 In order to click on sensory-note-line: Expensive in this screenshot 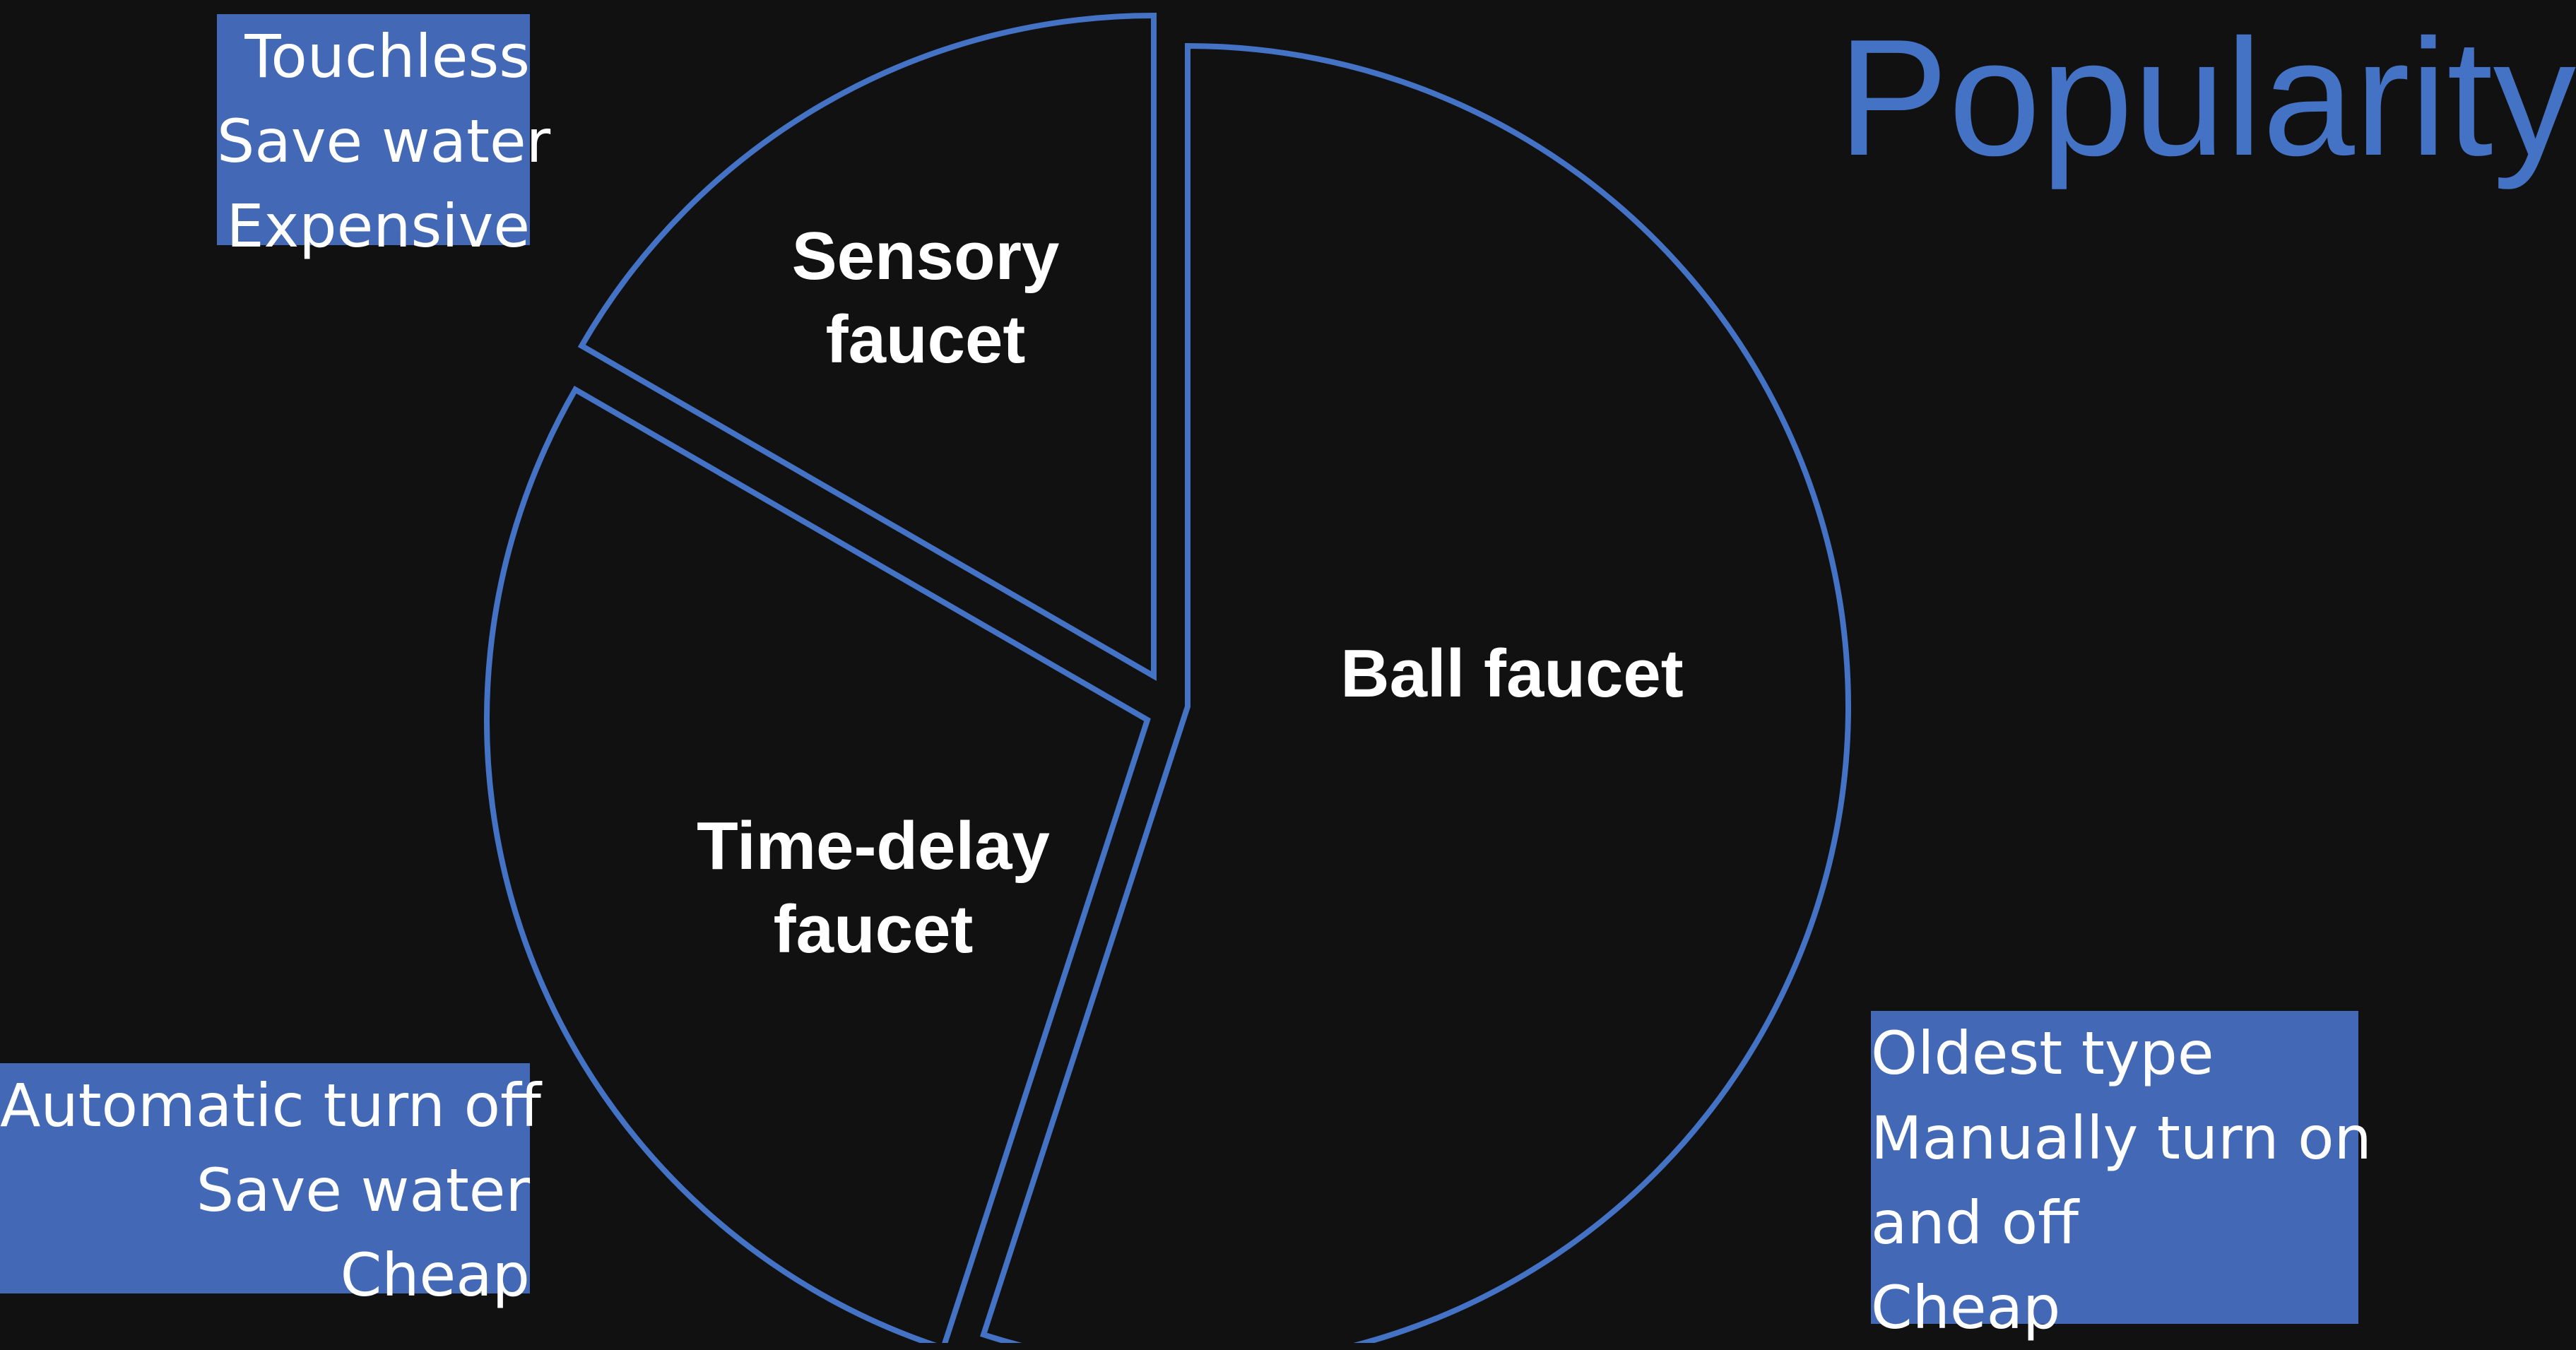, I will do `click(378, 226)`.